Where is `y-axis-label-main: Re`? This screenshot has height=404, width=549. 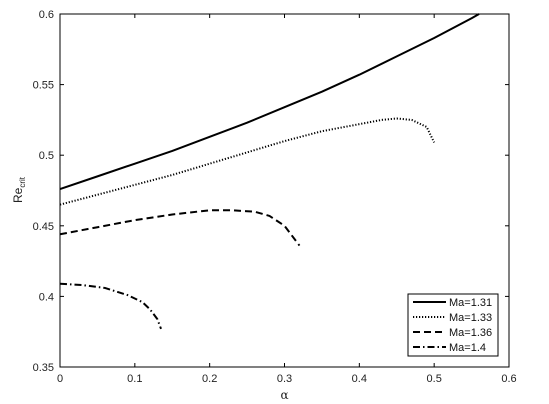 y-axis-label-main: Re is located at coordinates (18, 195).